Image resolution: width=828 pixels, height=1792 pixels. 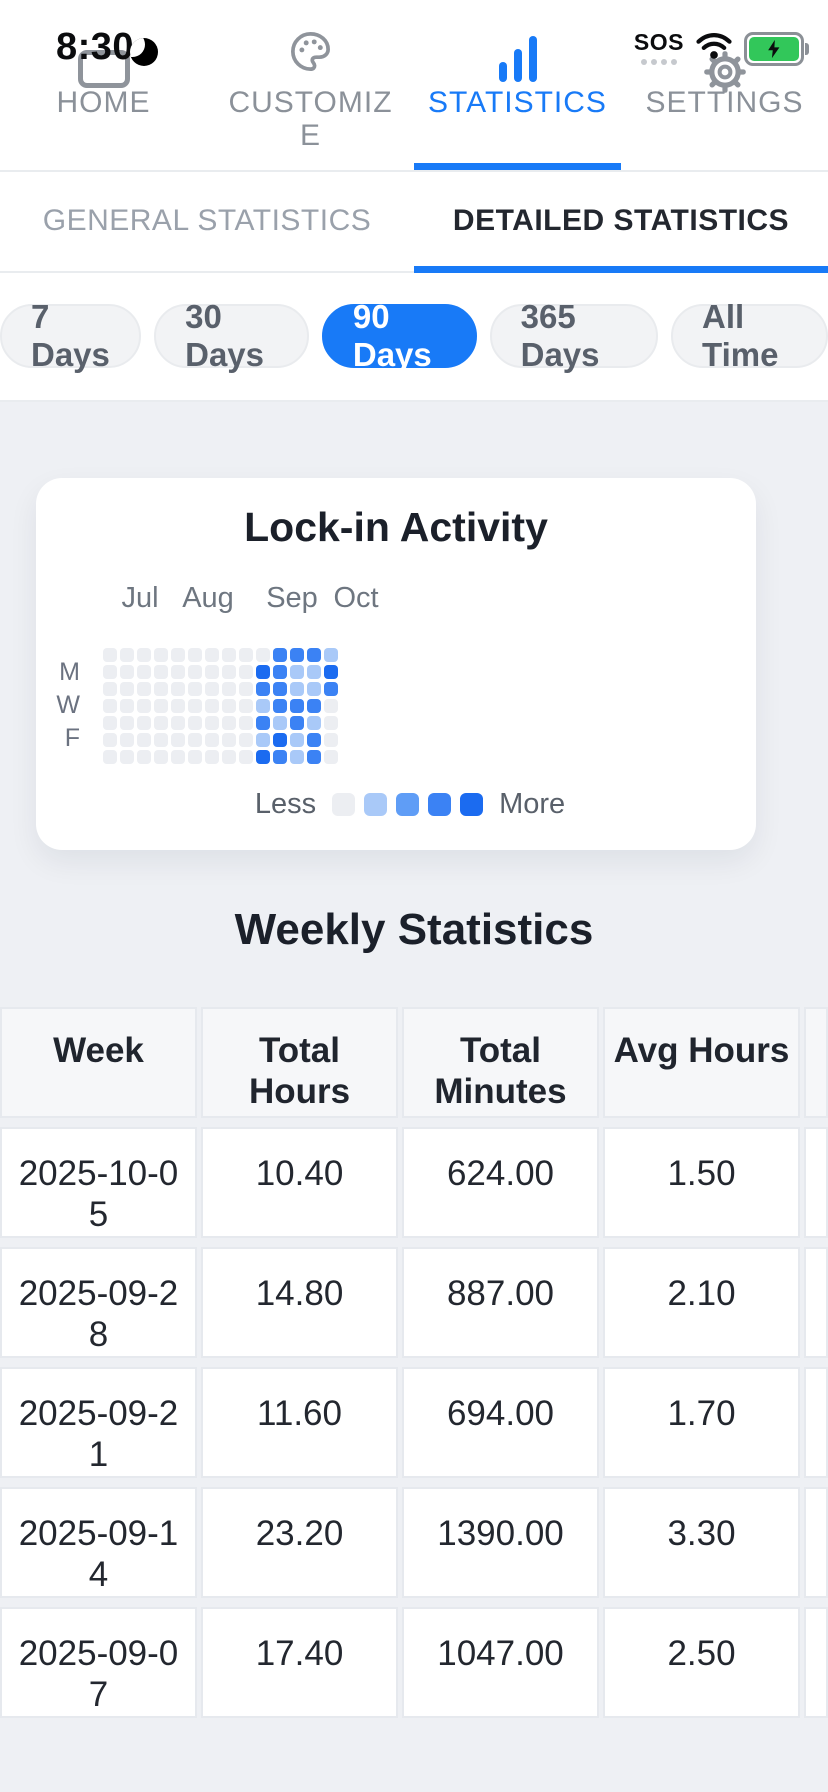 What do you see at coordinates (310, 85) in the screenshot?
I see `tab-customize: CUSTOMIZE` at bounding box center [310, 85].